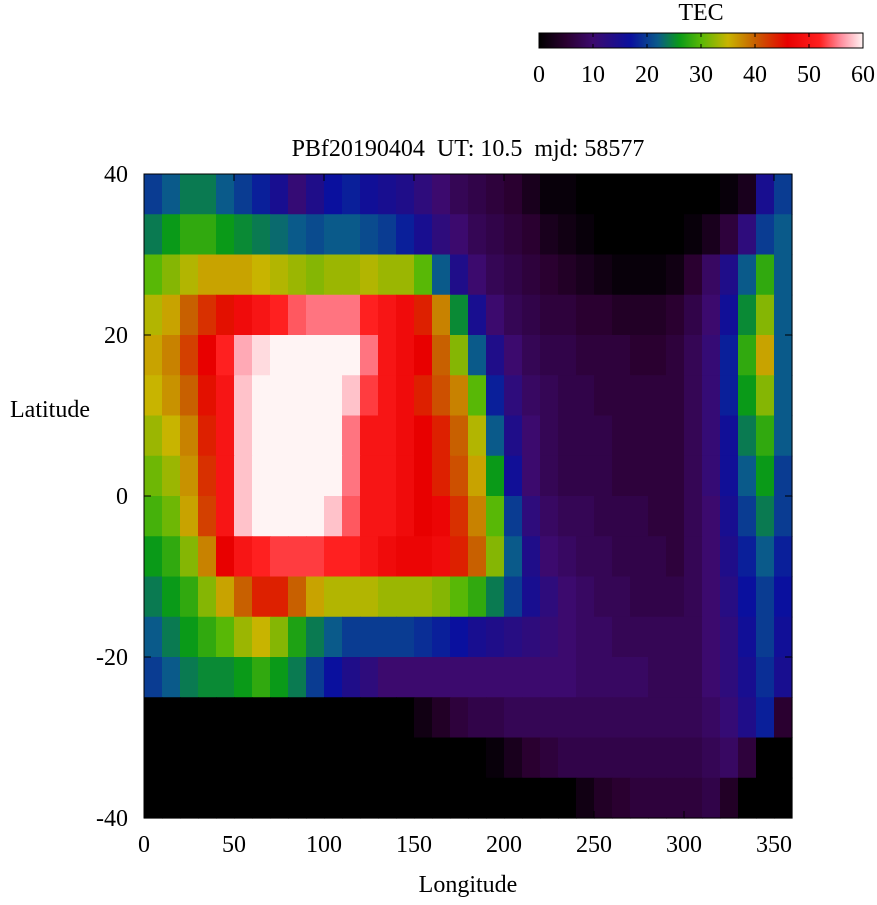  What do you see at coordinates (112, 658) in the screenshot?
I see `y-tick-label: -20` at bounding box center [112, 658].